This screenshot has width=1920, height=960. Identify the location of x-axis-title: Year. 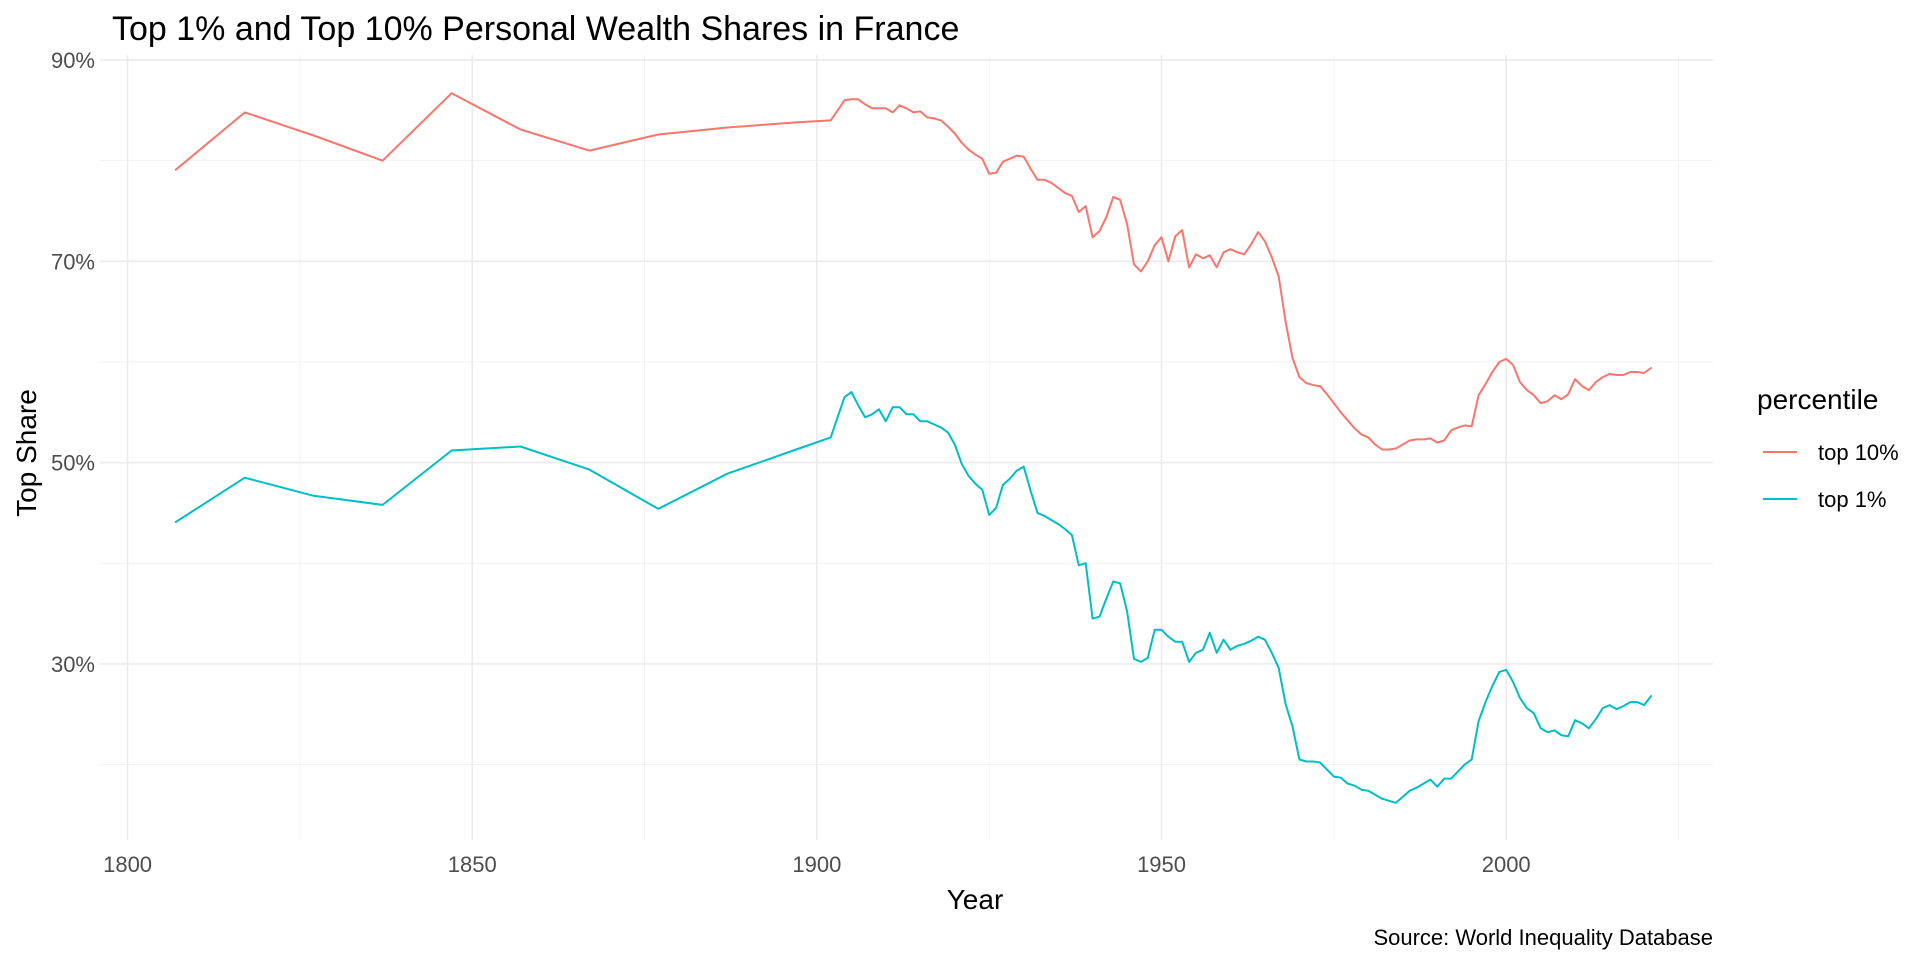
(975, 899).